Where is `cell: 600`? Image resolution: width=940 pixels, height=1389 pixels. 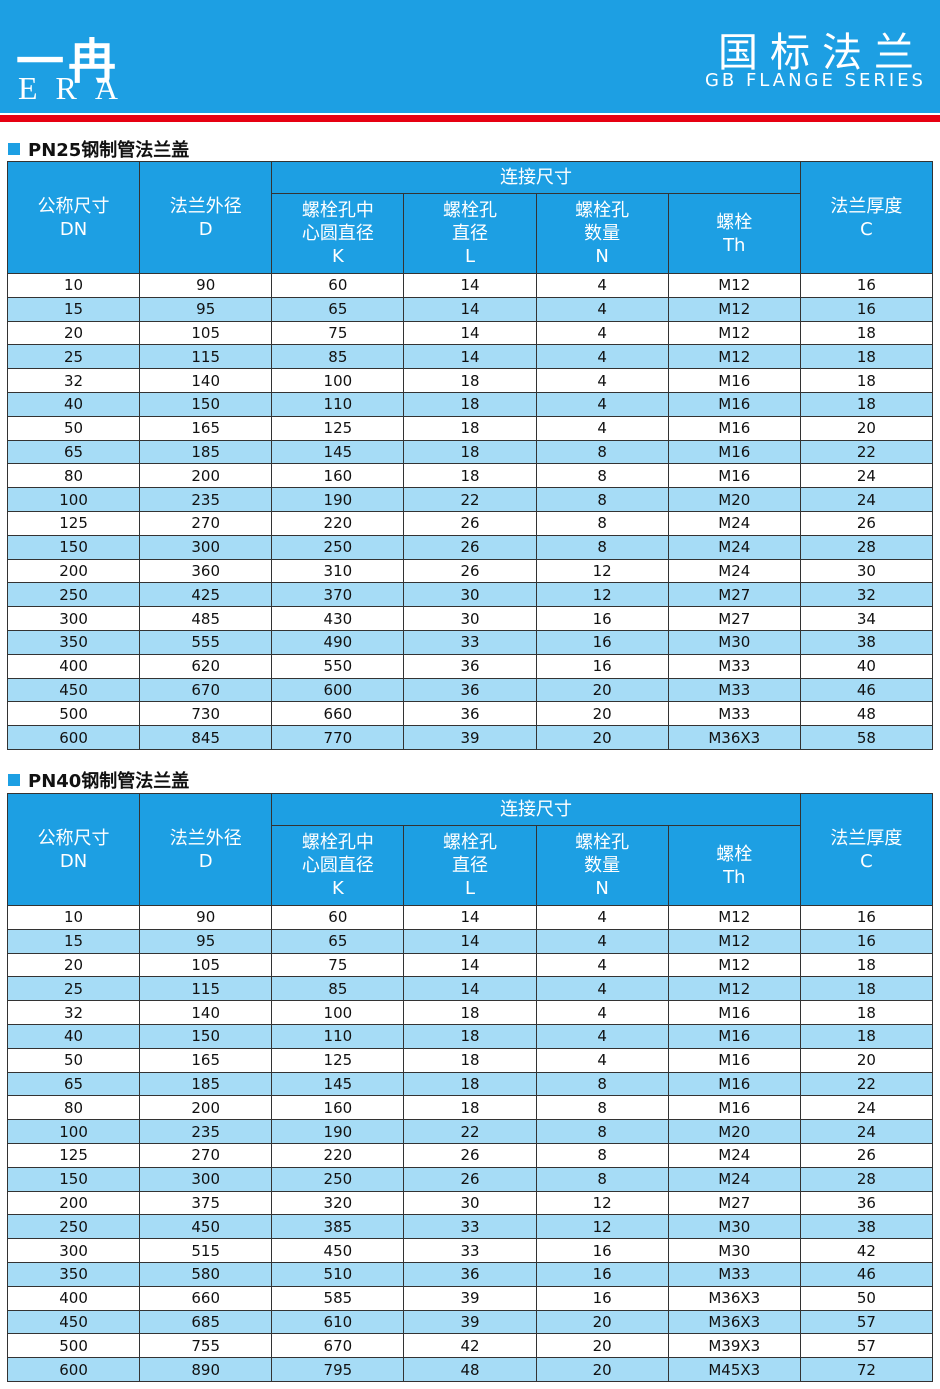 cell: 600 is located at coordinates (338, 690).